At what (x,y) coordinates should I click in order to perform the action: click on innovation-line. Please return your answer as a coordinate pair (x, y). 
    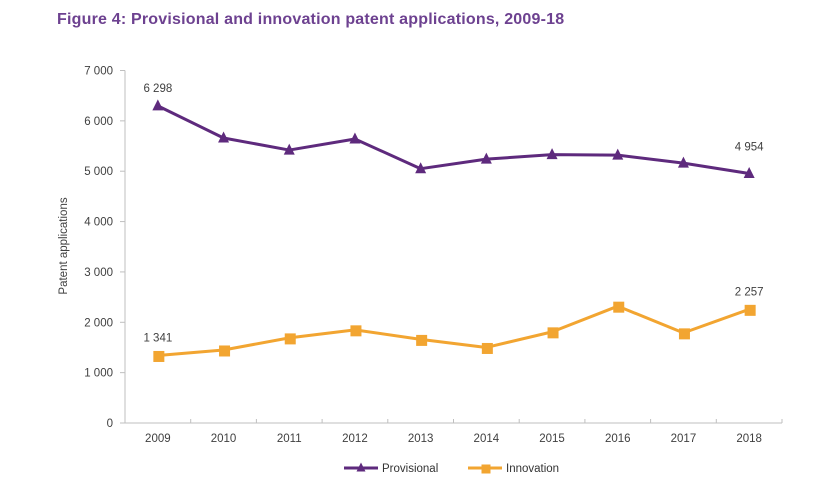
    Looking at the image, I should click on (453, 330).